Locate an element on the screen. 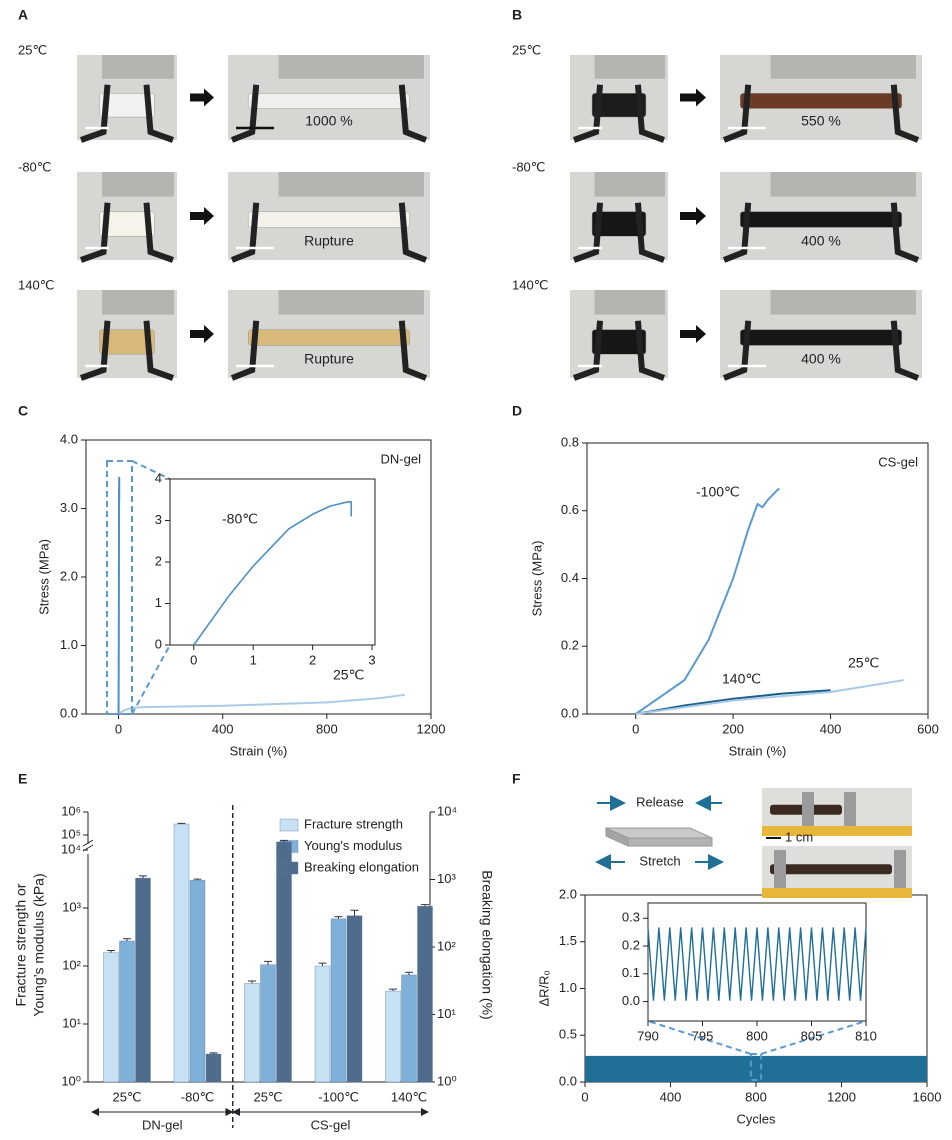 The height and width of the screenshot is (1140, 952). x-tick-label: 1200 is located at coordinates (431, 728).